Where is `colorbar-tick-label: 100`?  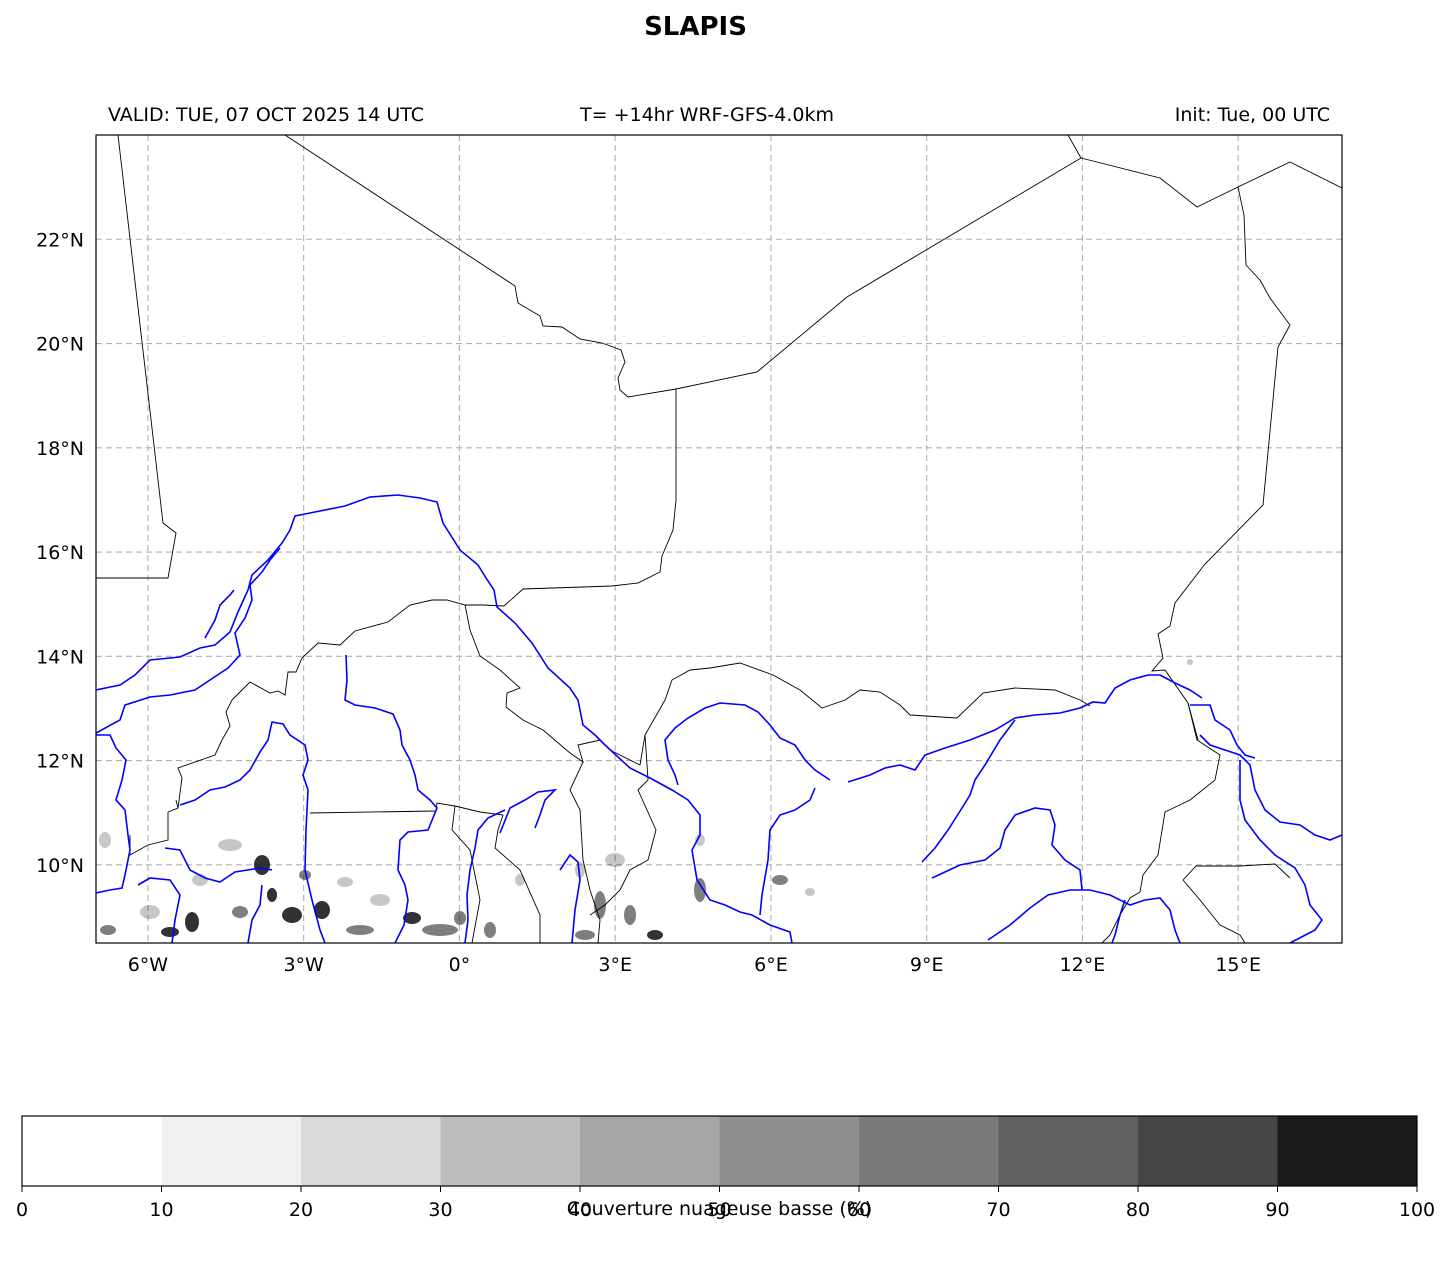
colorbar-tick-label: 100 is located at coordinates (1417, 1210).